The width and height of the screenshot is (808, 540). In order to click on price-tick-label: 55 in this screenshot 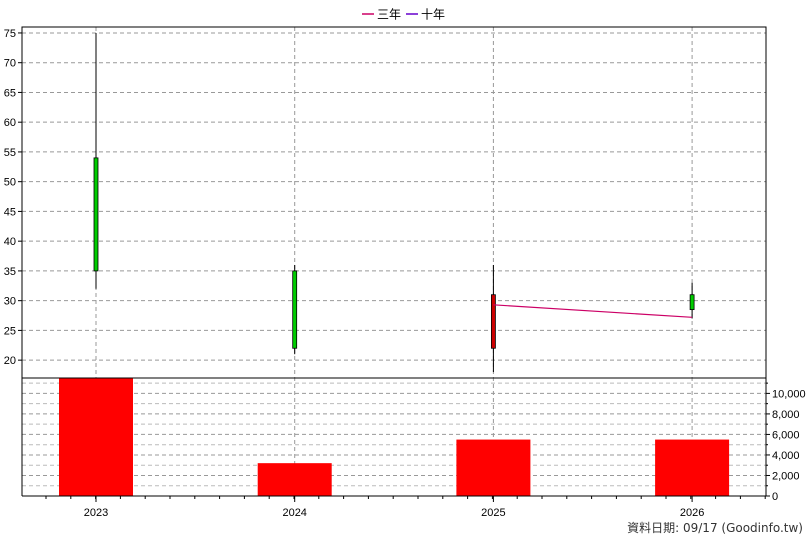, I will do `click(10, 153)`.